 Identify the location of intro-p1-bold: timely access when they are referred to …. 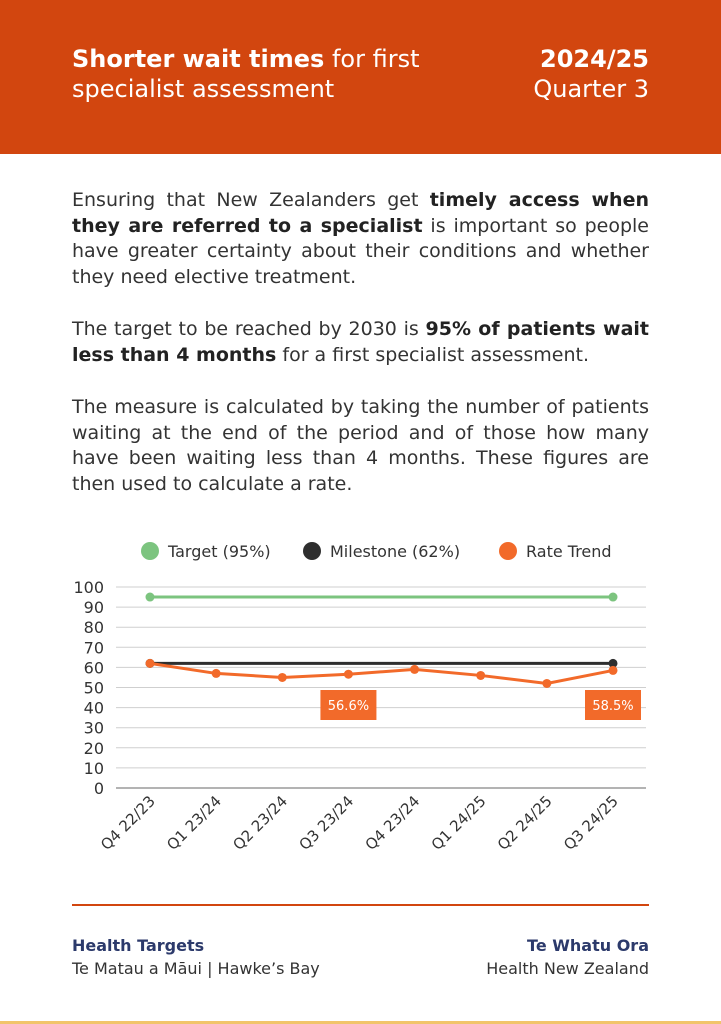
(360, 213).